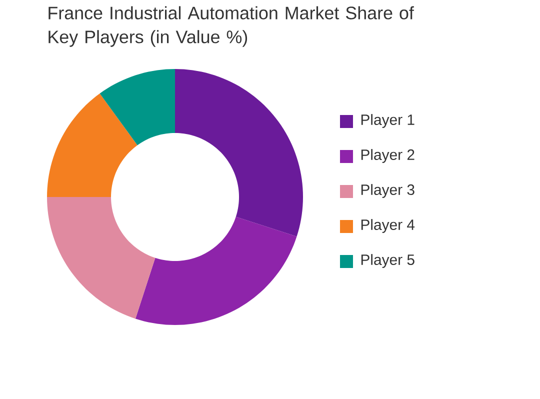  Describe the element at coordinates (387, 156) in the screenshot. I see `legend-label: Player 2` at that location.